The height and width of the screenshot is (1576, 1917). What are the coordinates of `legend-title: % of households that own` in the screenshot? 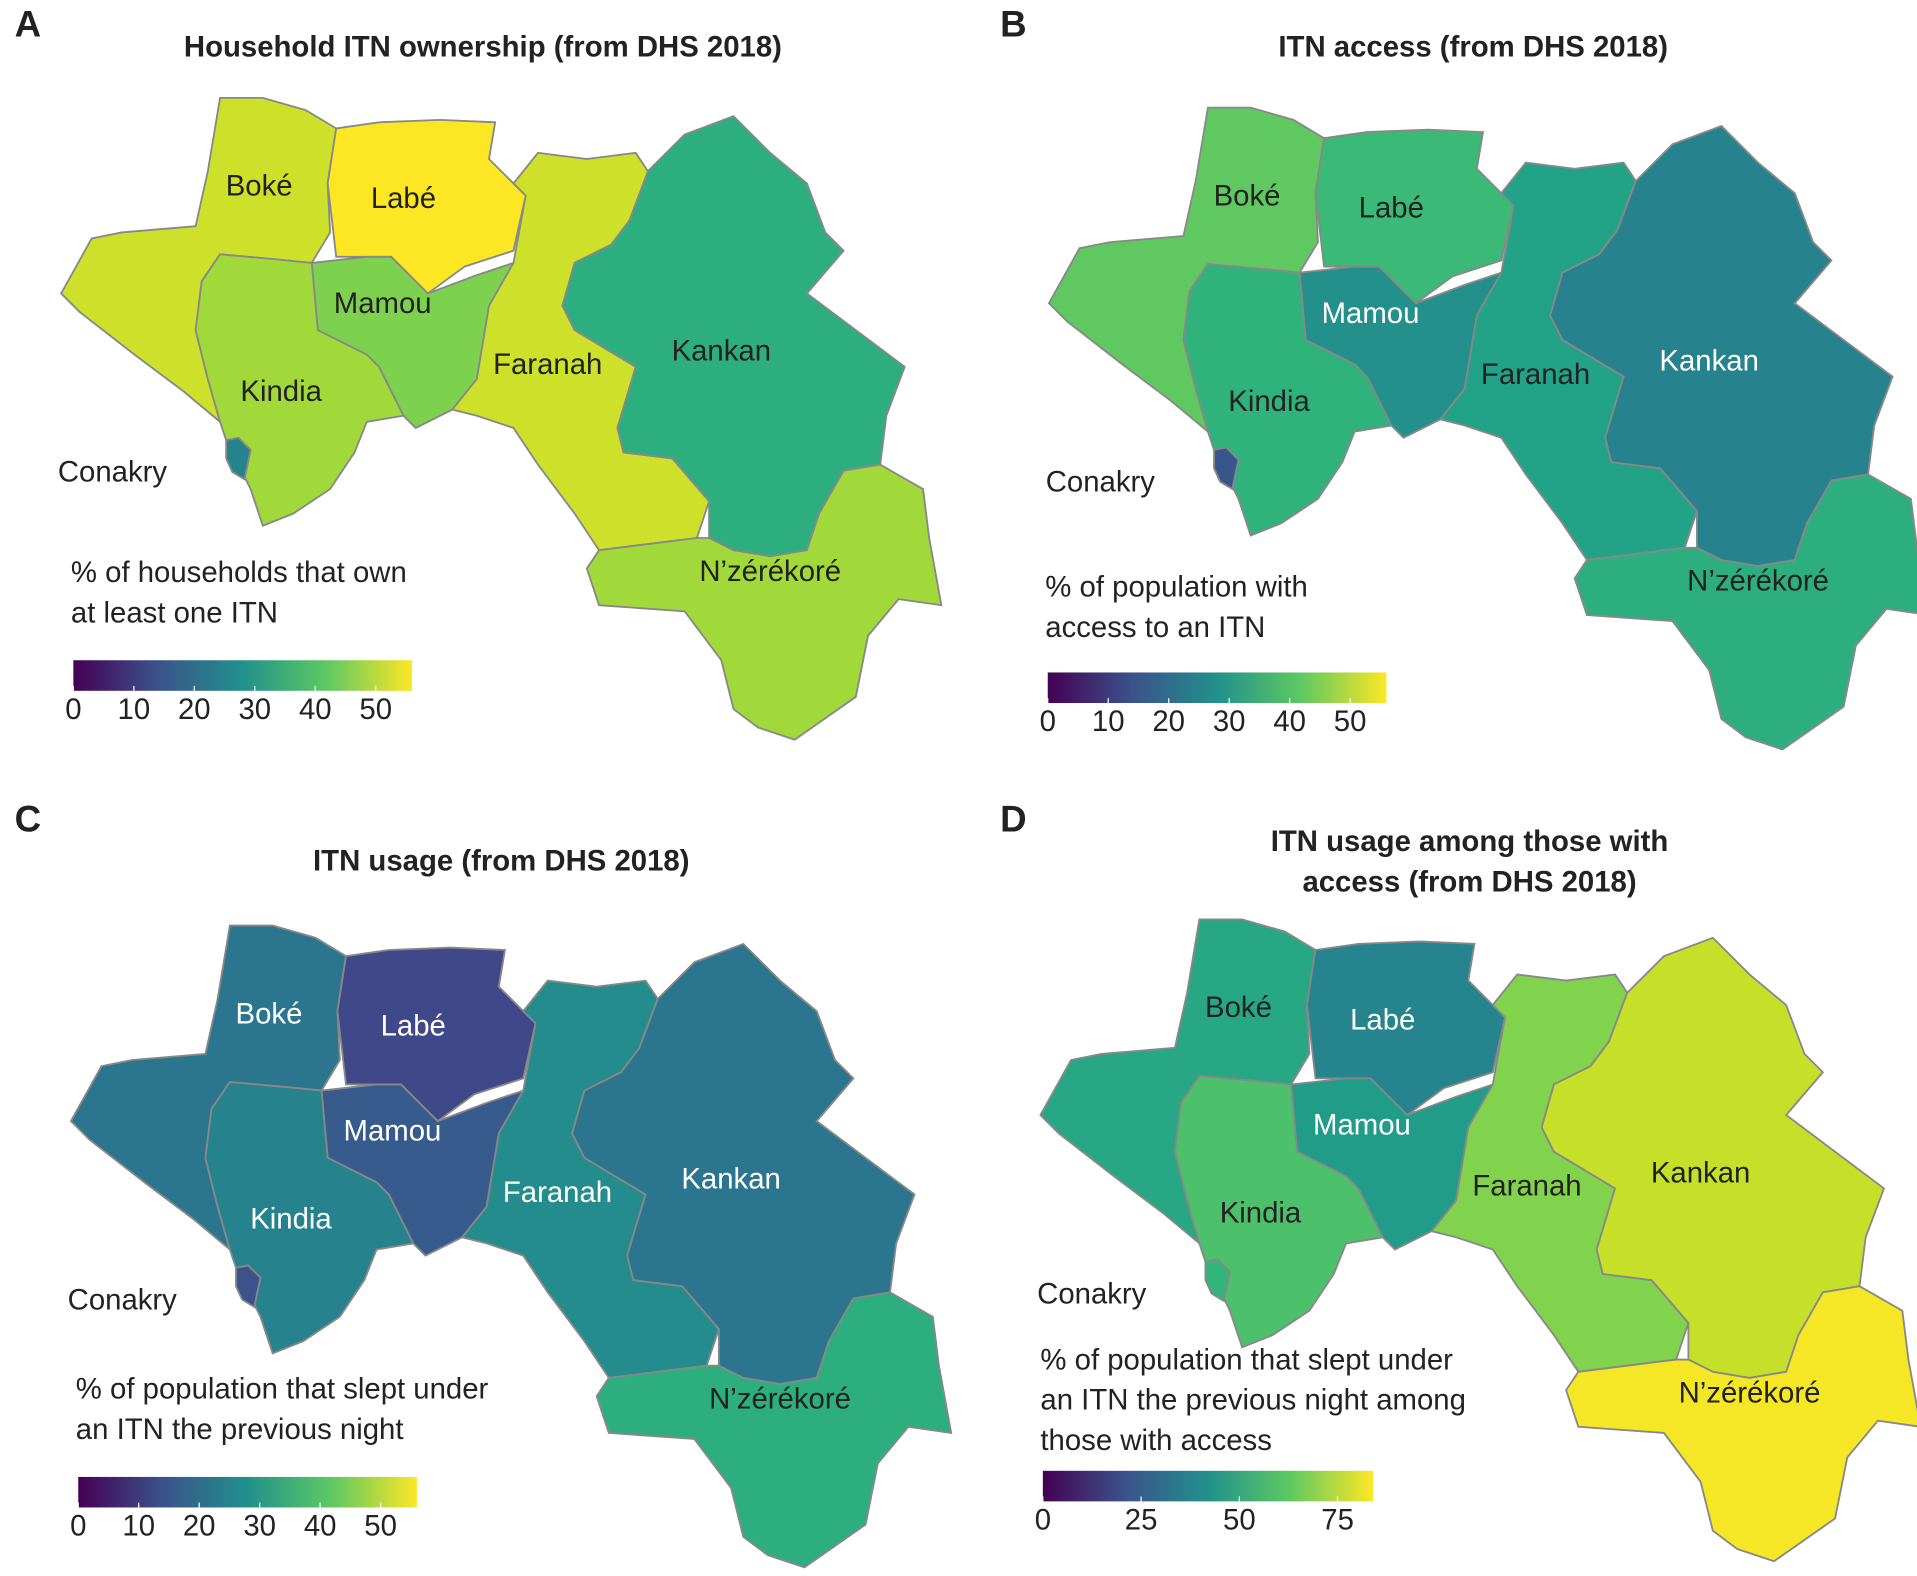 It's located at (239, 572).